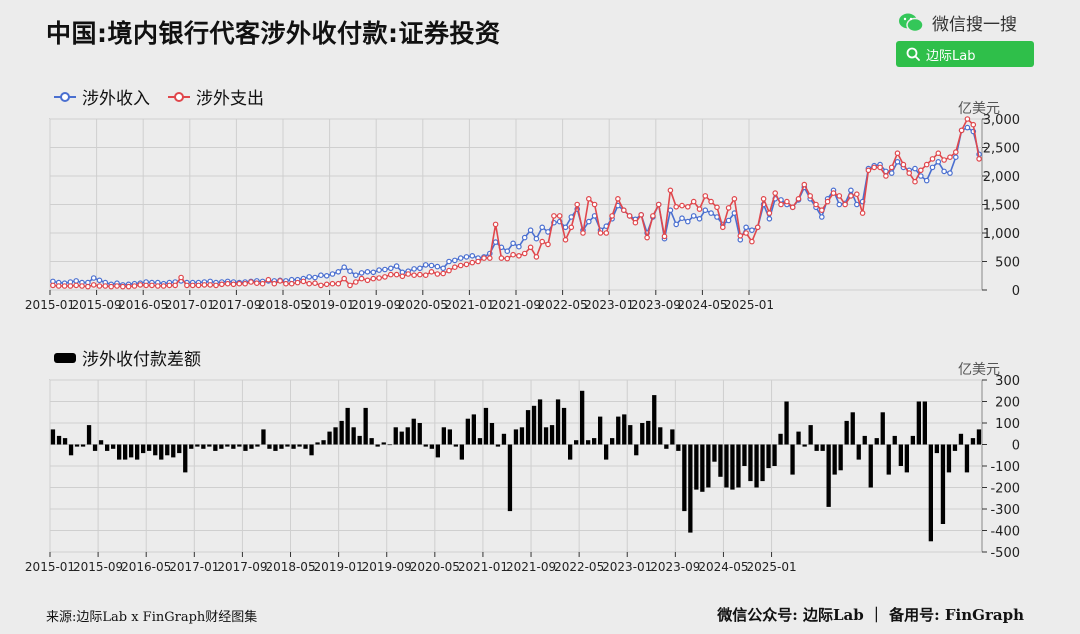 This screenshot has width=1080, height=634. Describe the element at coordinates (609, 305) in the screenshot. I see `line-chart-xtick-label: 2023-01` at that location.